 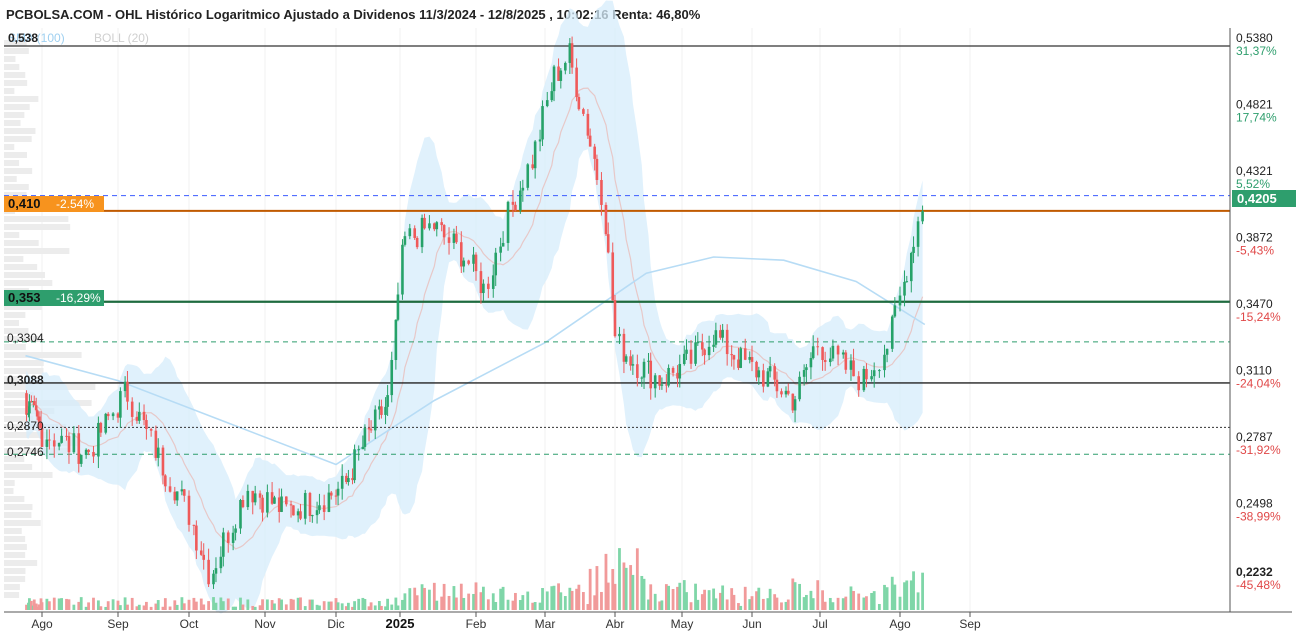 I want to click on axis-price-label: 0,4321, so click(x=1254, y=171).